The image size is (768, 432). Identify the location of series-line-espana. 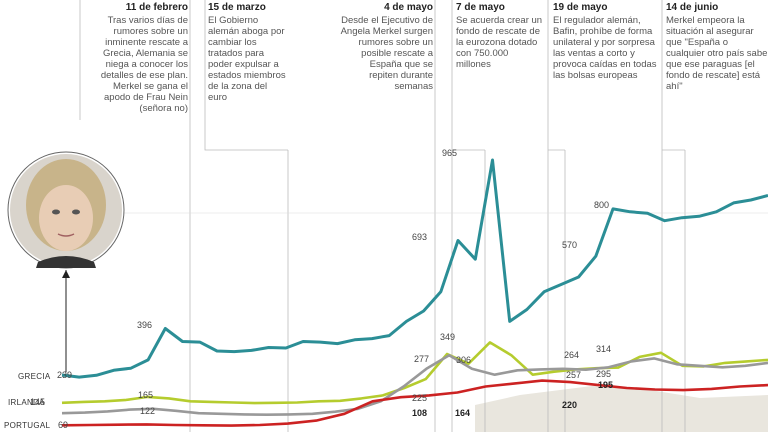
(414, 403).